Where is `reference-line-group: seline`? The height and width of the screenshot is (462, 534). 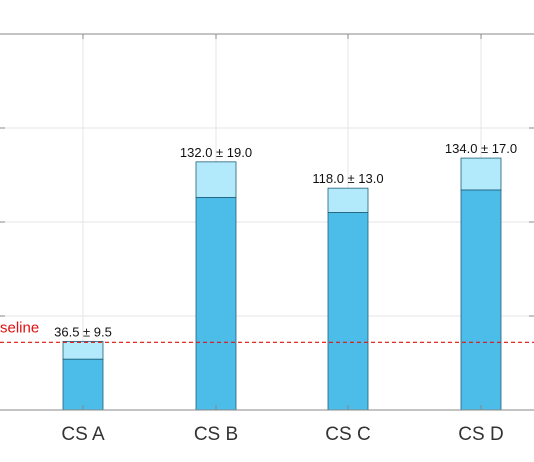
reference-line-group: seline is located at coordinates (267, 331).